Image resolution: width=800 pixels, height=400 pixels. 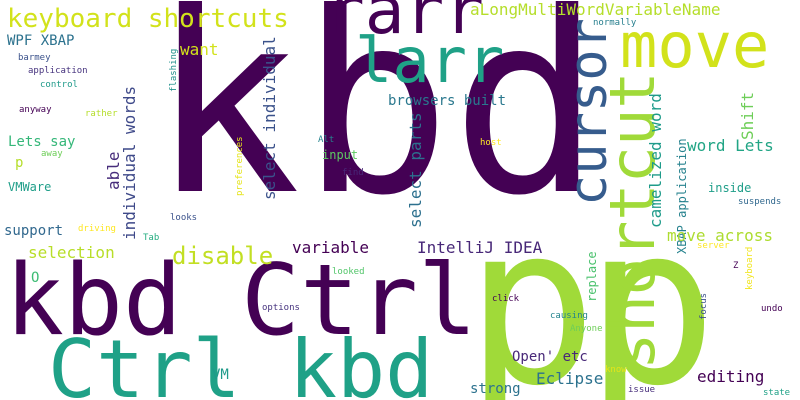 What do you see at coordinates (34, 58) in the screenshot?
I see `word-barmey: barmey` at bounding box center [34, 58].